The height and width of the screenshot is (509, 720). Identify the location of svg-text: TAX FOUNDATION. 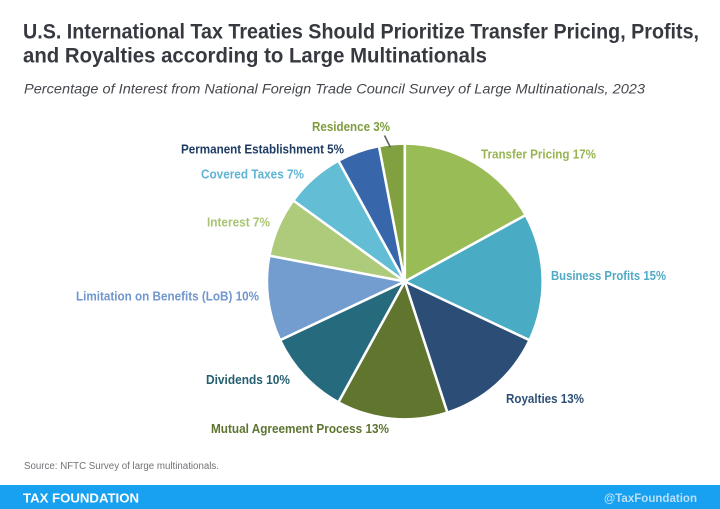
(81, 498).